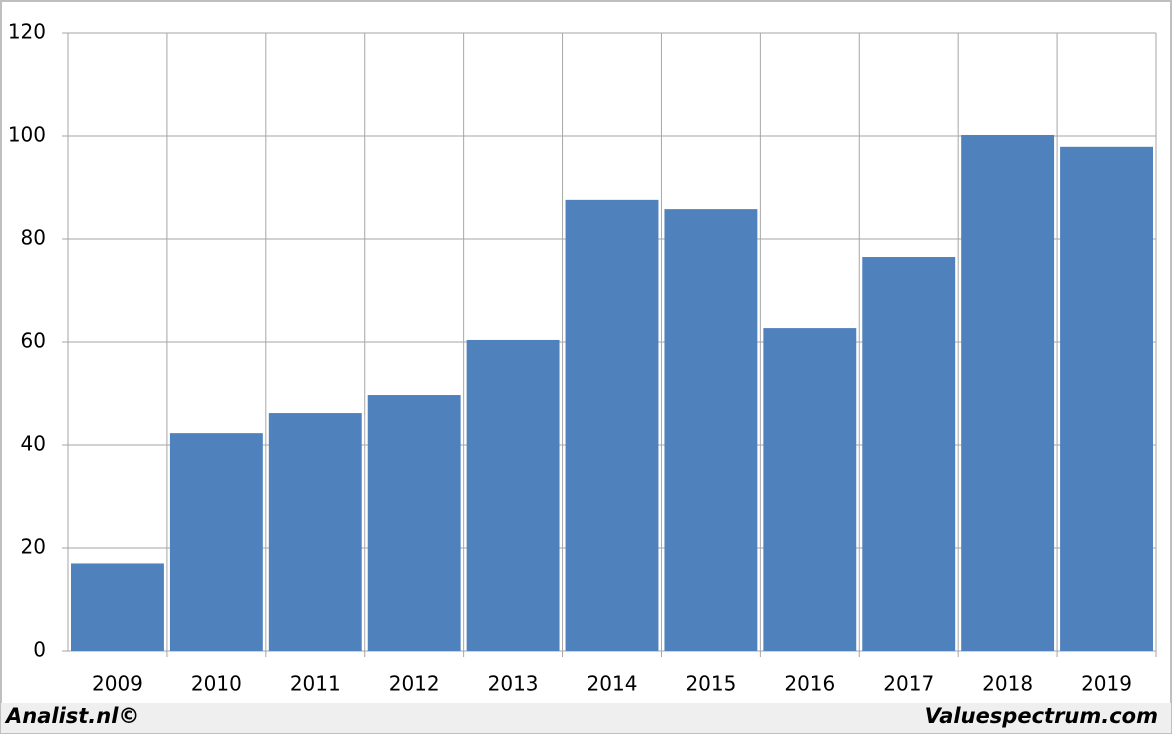 The height and width of the screenshot is (734, 1172). I want to click on y-tick-label: 100, so click(27, 135).